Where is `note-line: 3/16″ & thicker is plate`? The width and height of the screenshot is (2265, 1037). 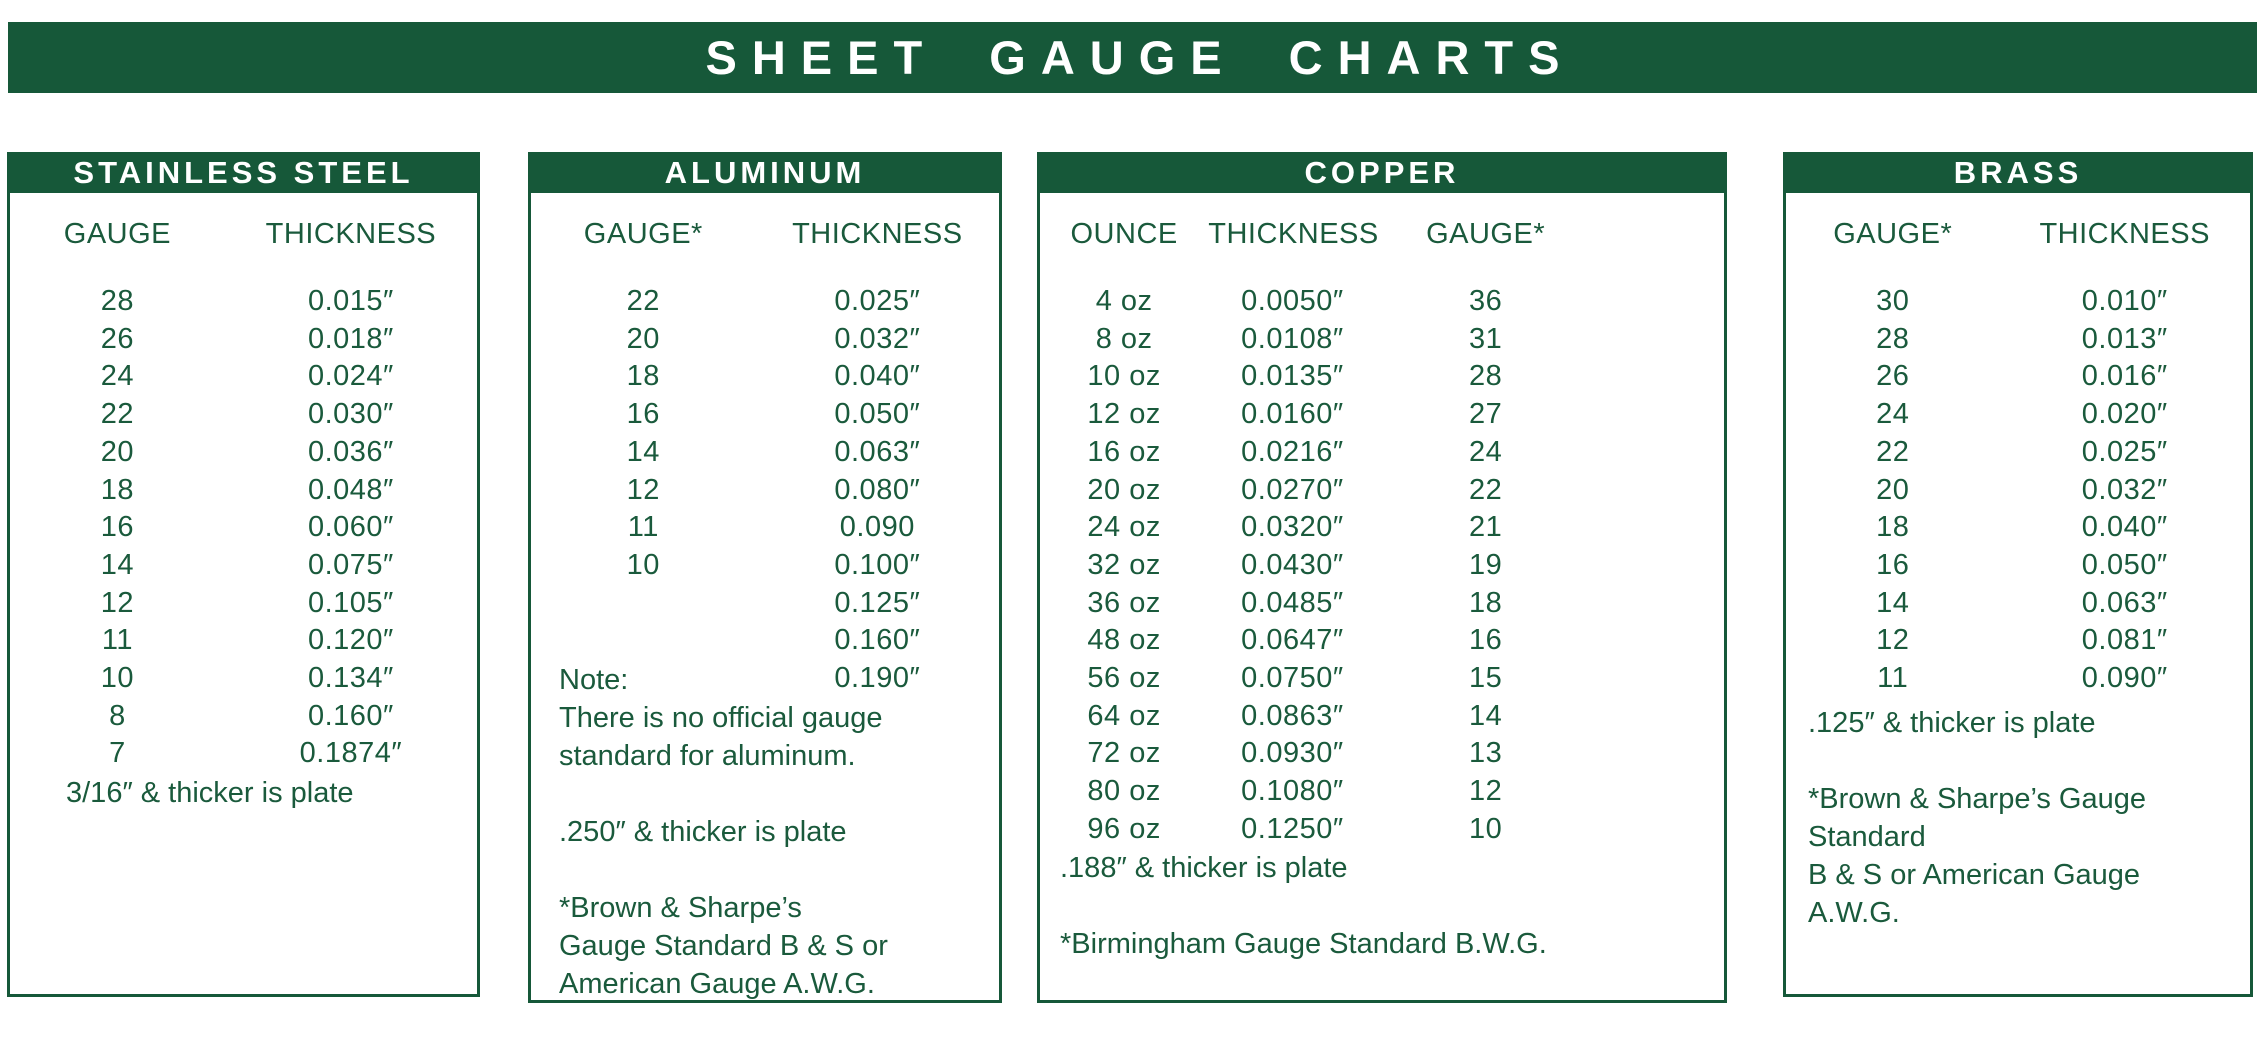
note-line: 3/16″ & thicker is plate is located at coordinates (210, 793).